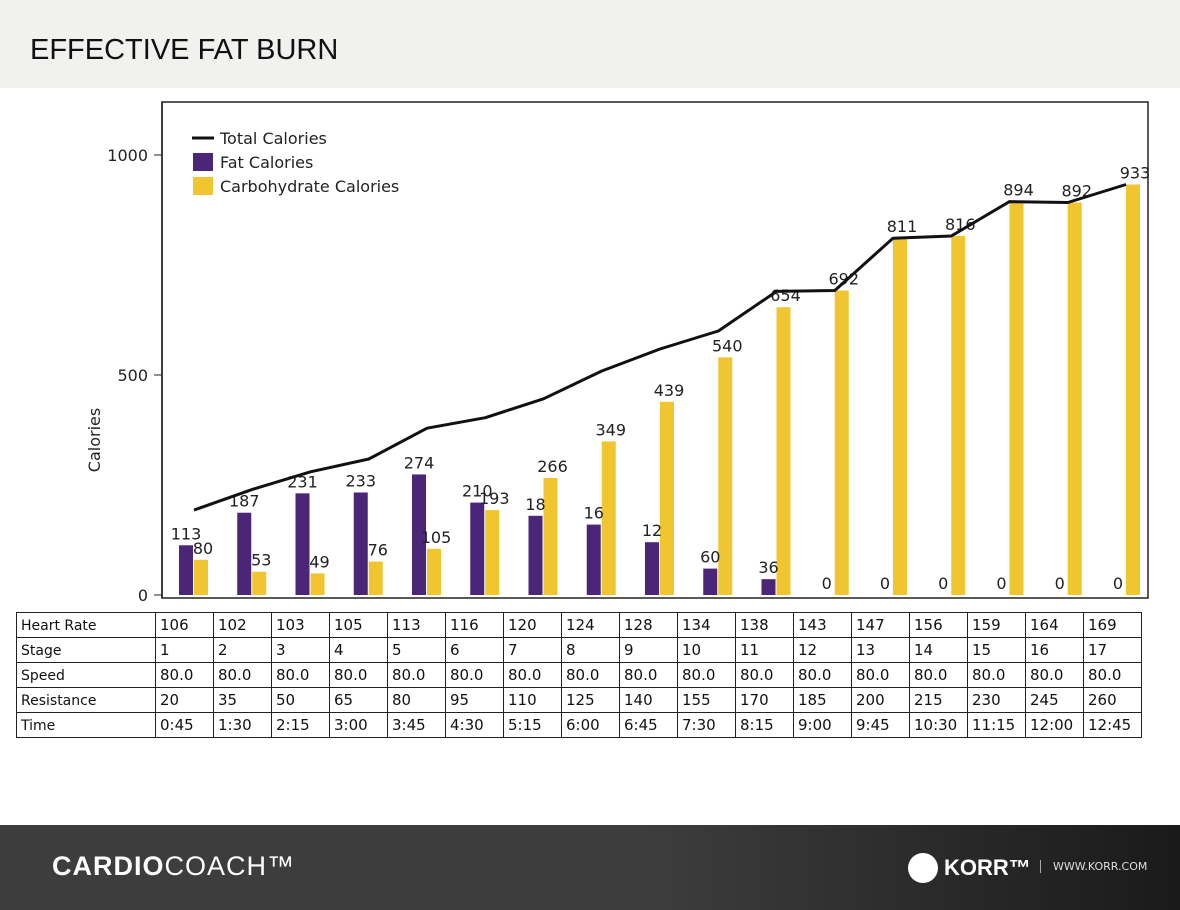 The height and width of the screenshot is (910, 1180). I want to click on table-cell: 116, so click(474, 625).